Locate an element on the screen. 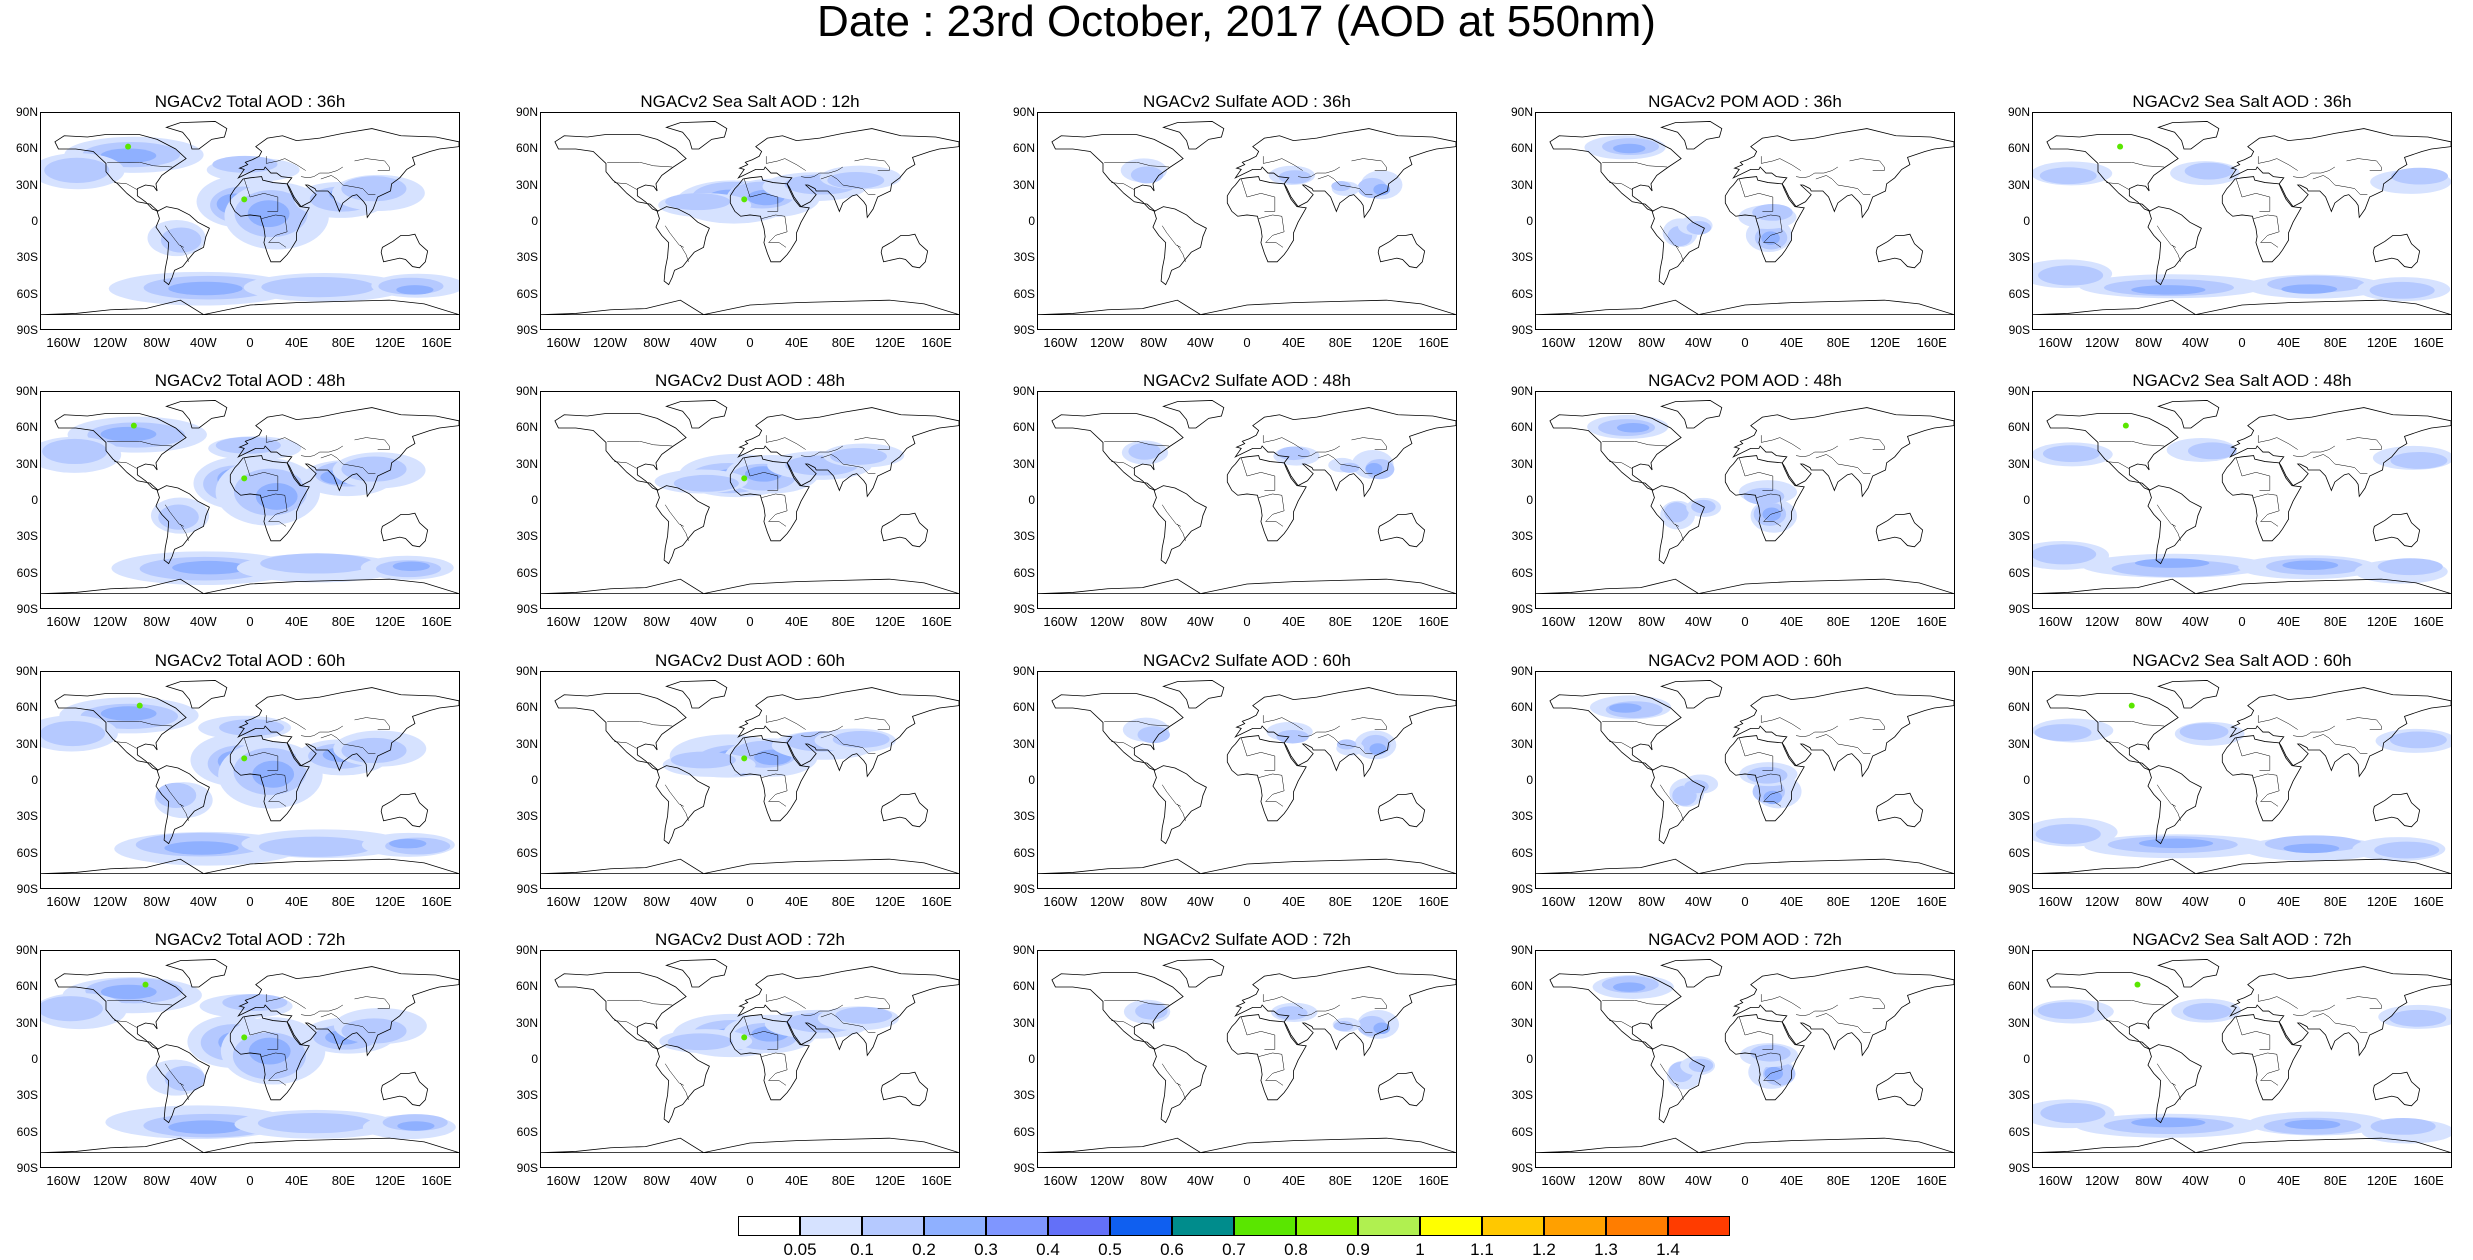 The width and height of the screenshot is (2473, 1260). panel-title: NGACv2 Sulfate AOD : 36h is located at coordinates (1247, 101).